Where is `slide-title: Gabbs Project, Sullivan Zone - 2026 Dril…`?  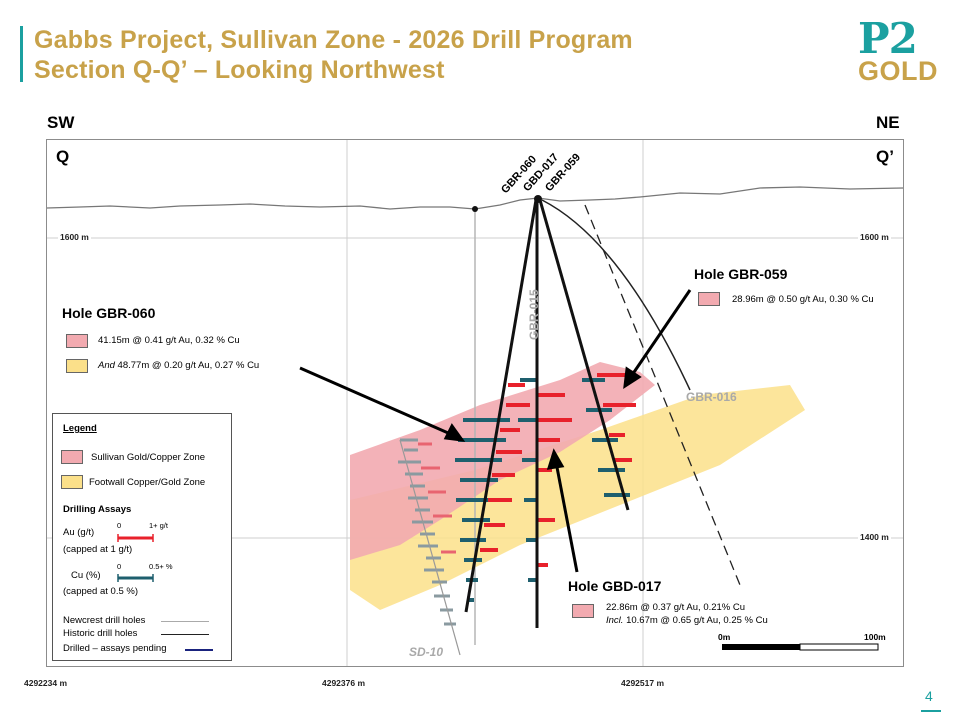 slide-title: Gabbs Project, Sullivan Zone - 2026 Dril… is located at coordinates (333, 40).